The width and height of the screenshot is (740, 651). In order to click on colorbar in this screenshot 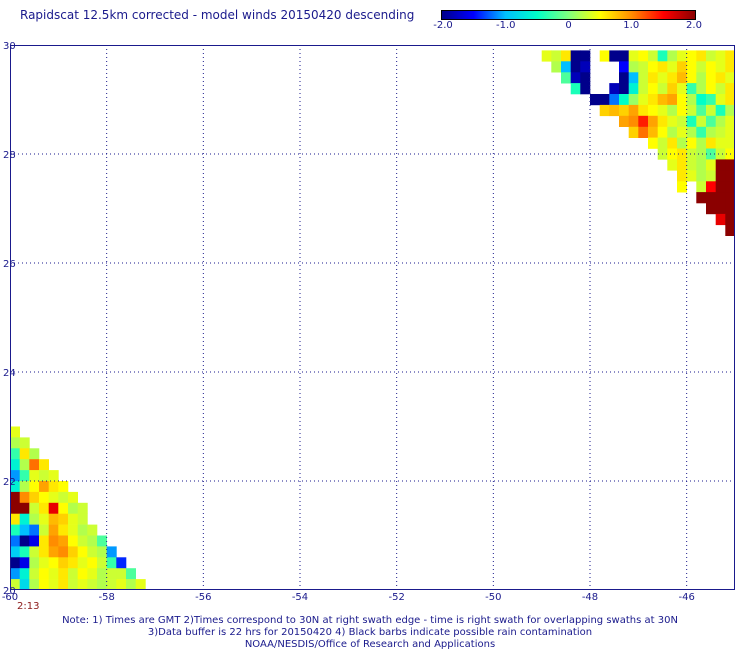, I will do `click(568, 15)`.